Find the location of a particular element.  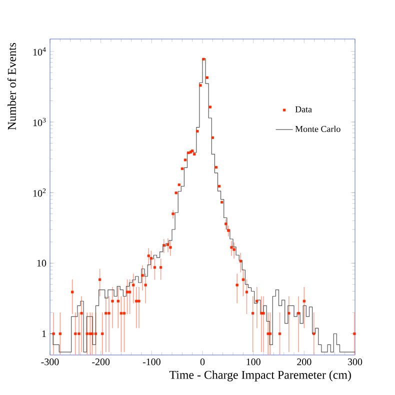

y-tick-label: 10$^{2}$ is located at coordinates (39, 192).